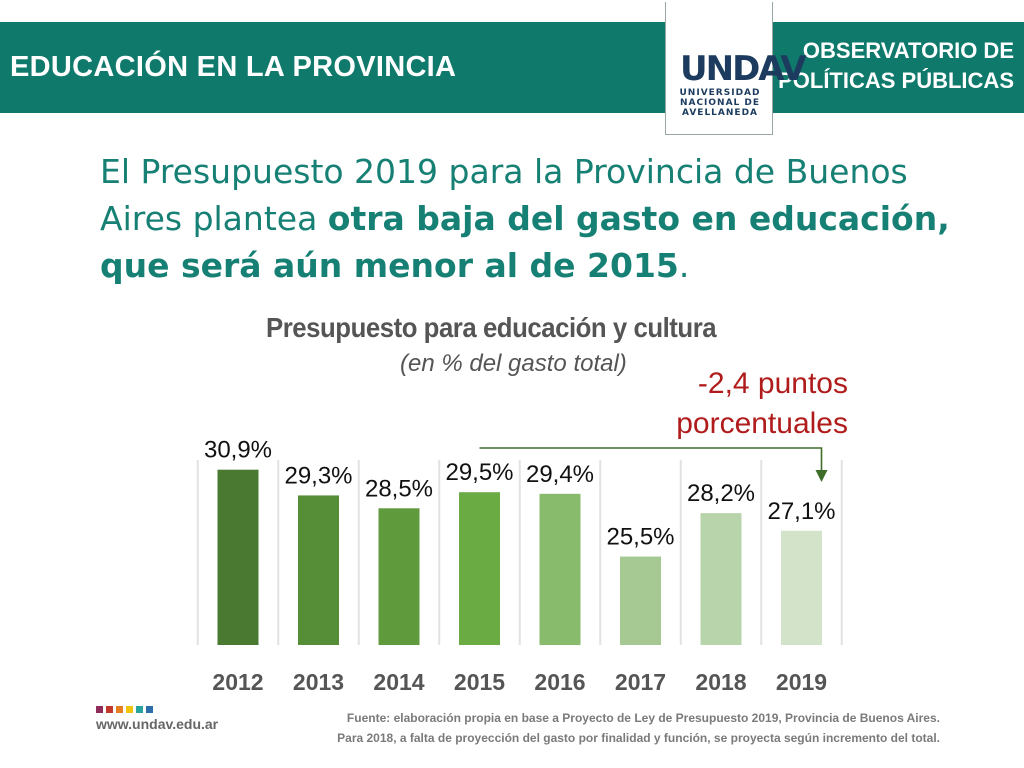  I want to click on bar-2016, so click(560, 569).